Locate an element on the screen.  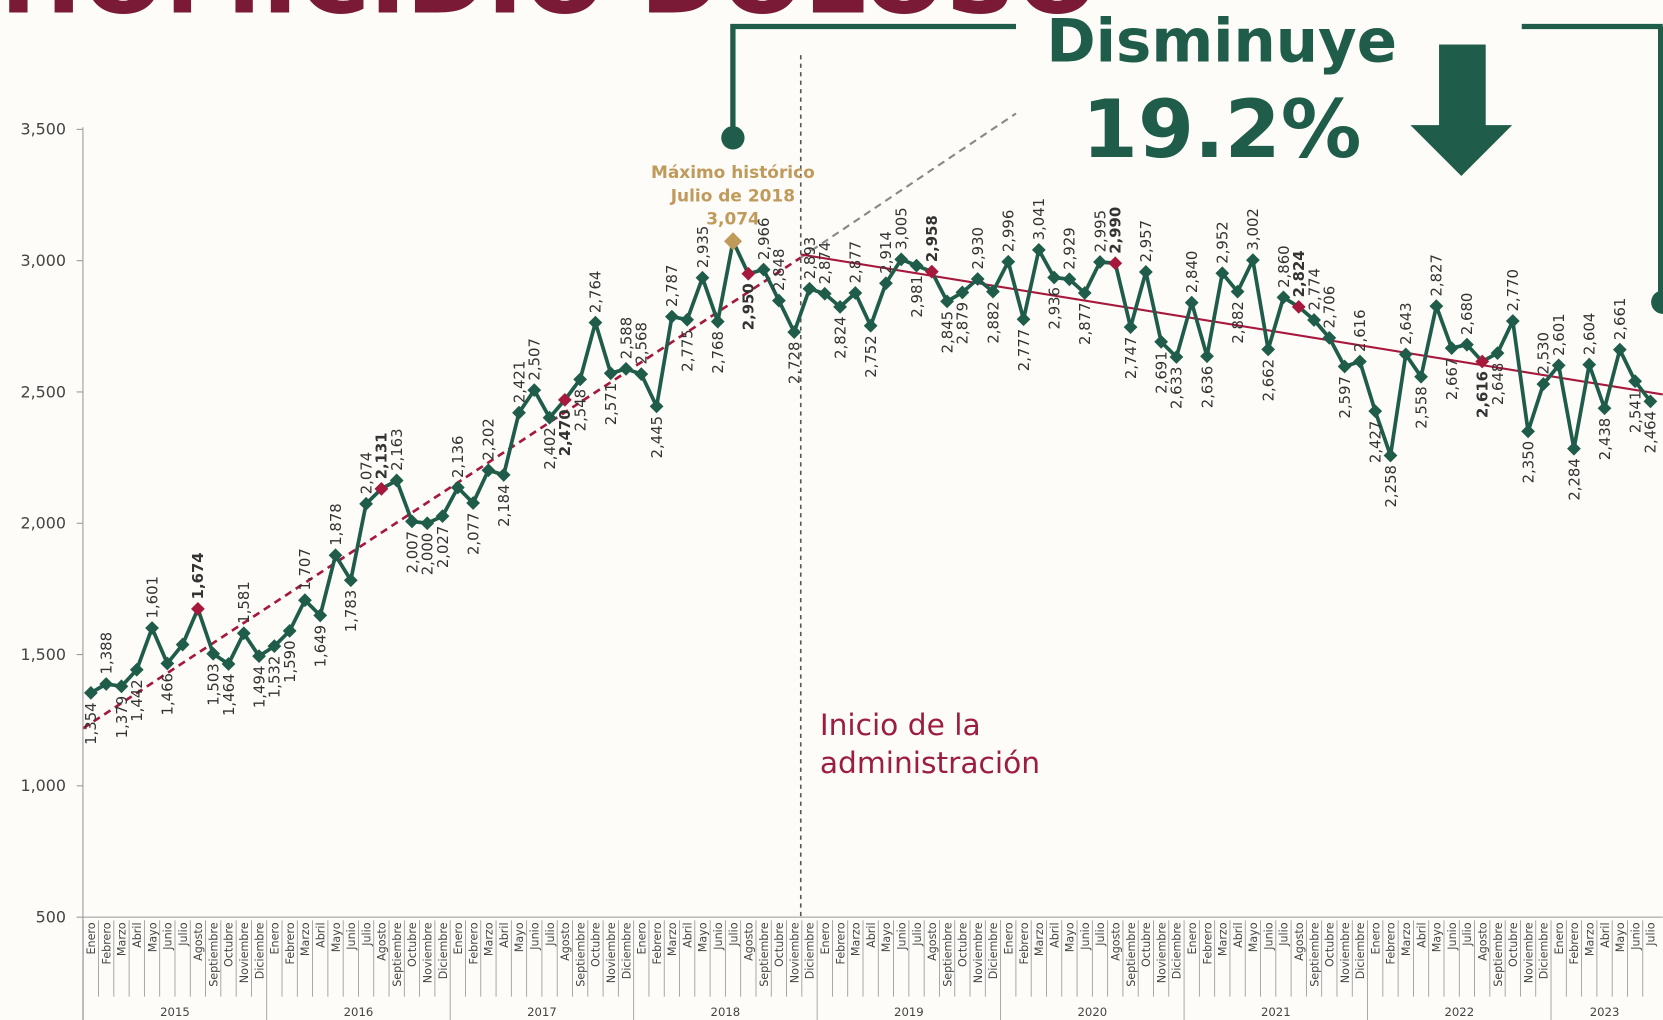
start-note: Inicio de la is located at coordinates (900, 724).